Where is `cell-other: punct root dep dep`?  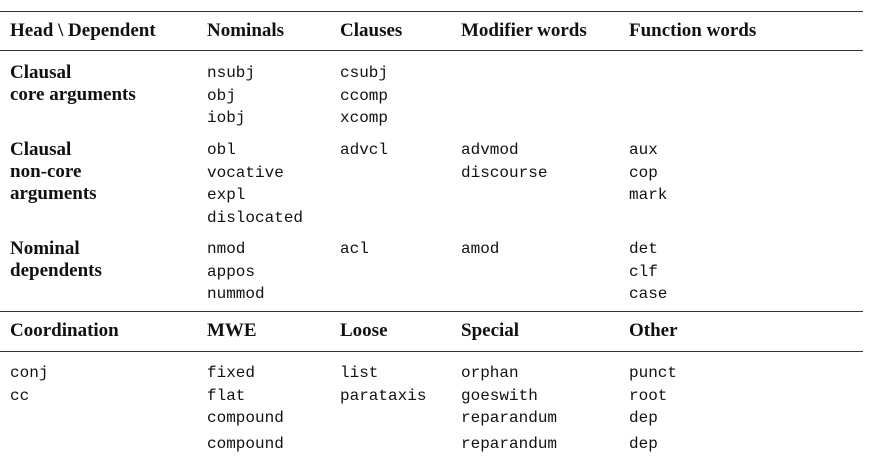 cell-other: punct root dep dep is located at coordinates (653, 408).